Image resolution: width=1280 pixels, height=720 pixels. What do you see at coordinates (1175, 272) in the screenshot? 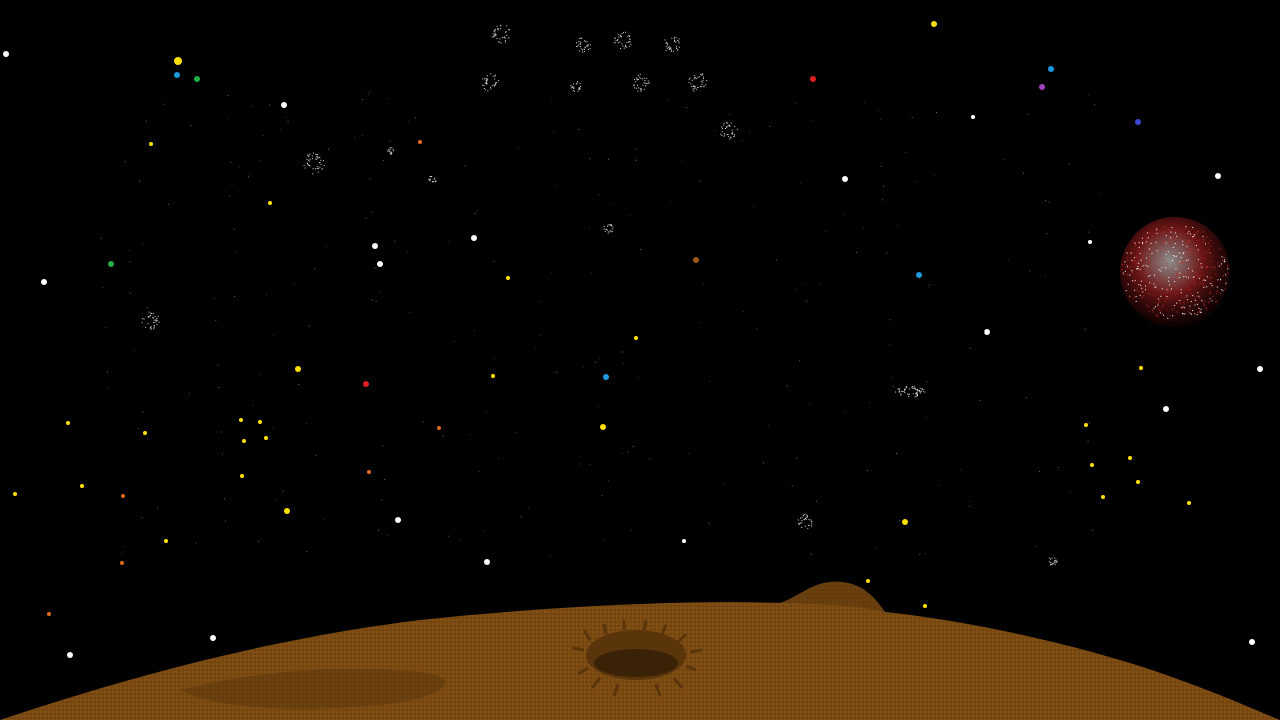
I see `distant-planet` at bounding box center [1175, 272].